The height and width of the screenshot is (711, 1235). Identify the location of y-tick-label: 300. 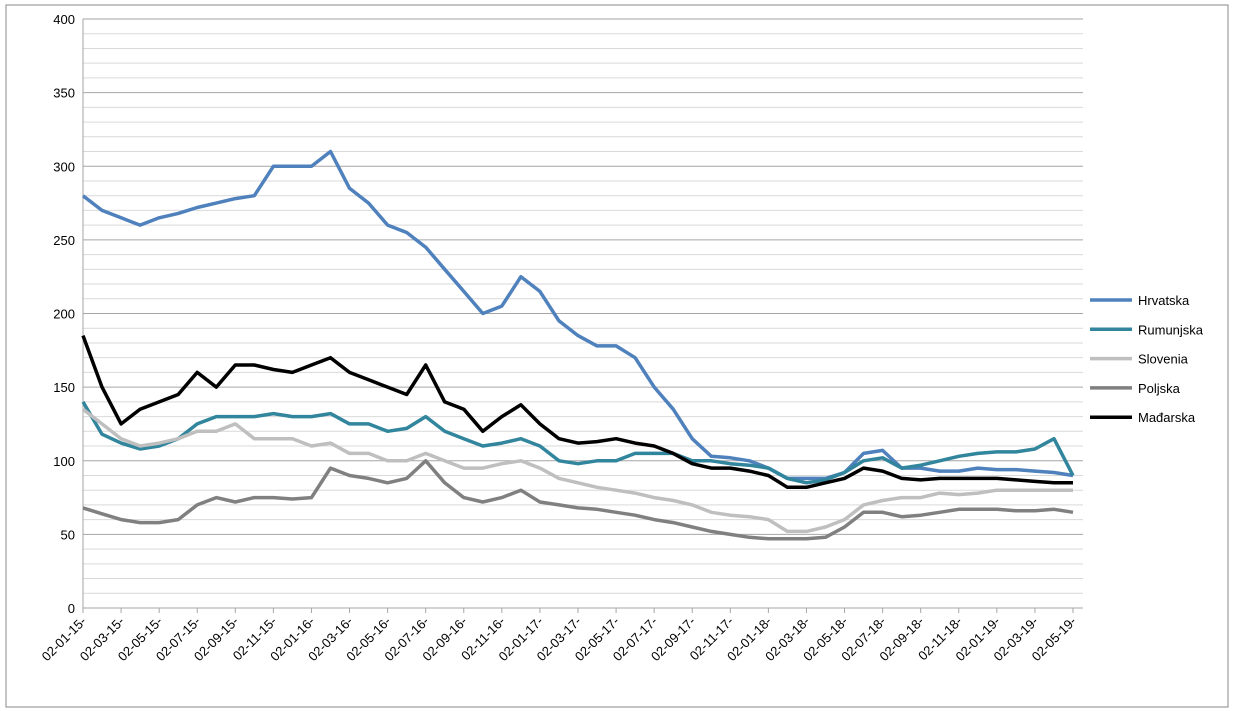
(64, 166).